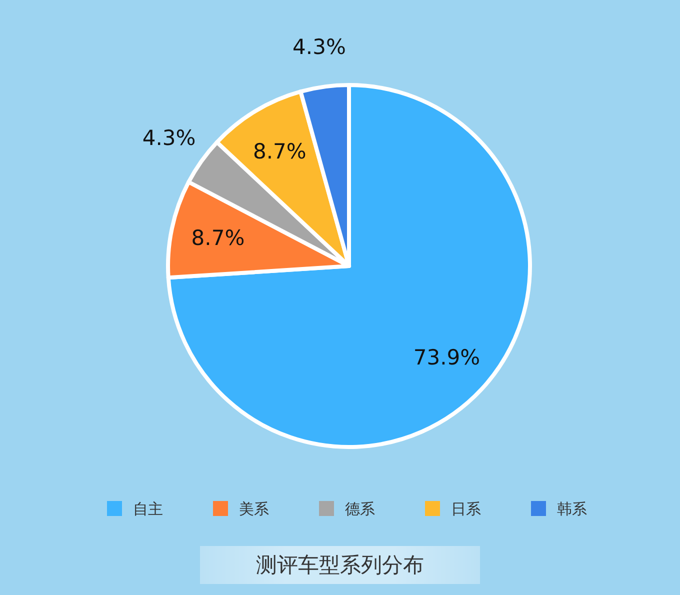 This screenshot has height=595, width=680. What do you see at coordinates (572, 509) in the screenshot?
I see `legend-label: 韩系` at bounding box center [572, 509].